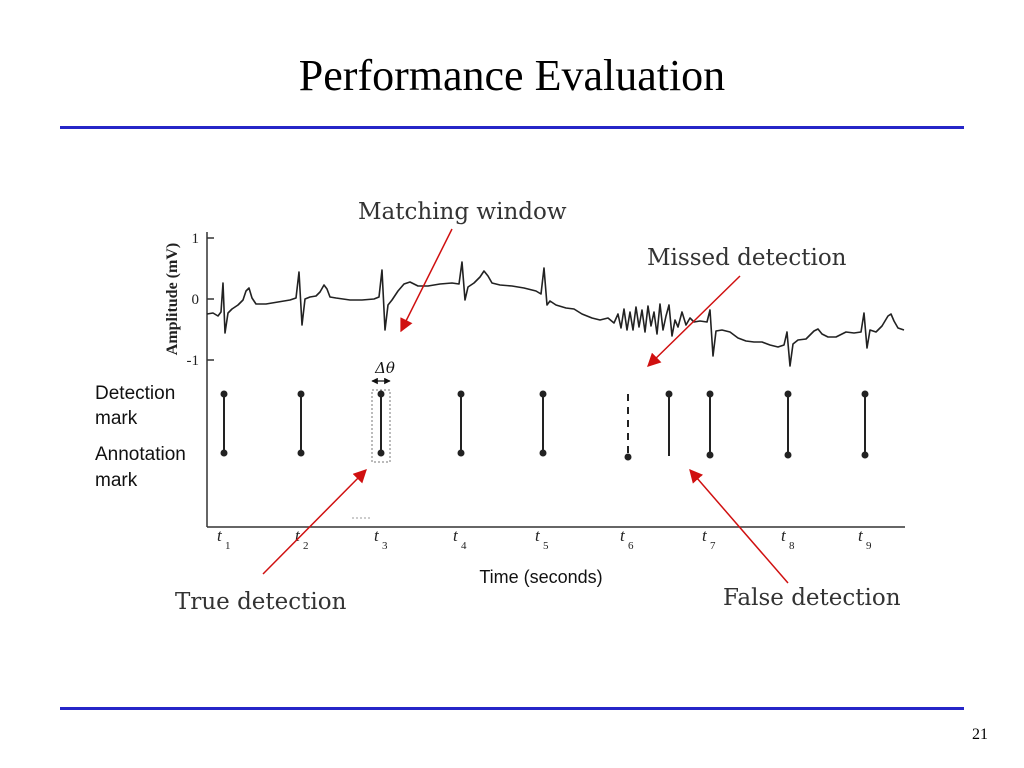 This screenshot has width=1024, height=768. I want to click on matching-window-callout: Matching window, so click(462, 212).